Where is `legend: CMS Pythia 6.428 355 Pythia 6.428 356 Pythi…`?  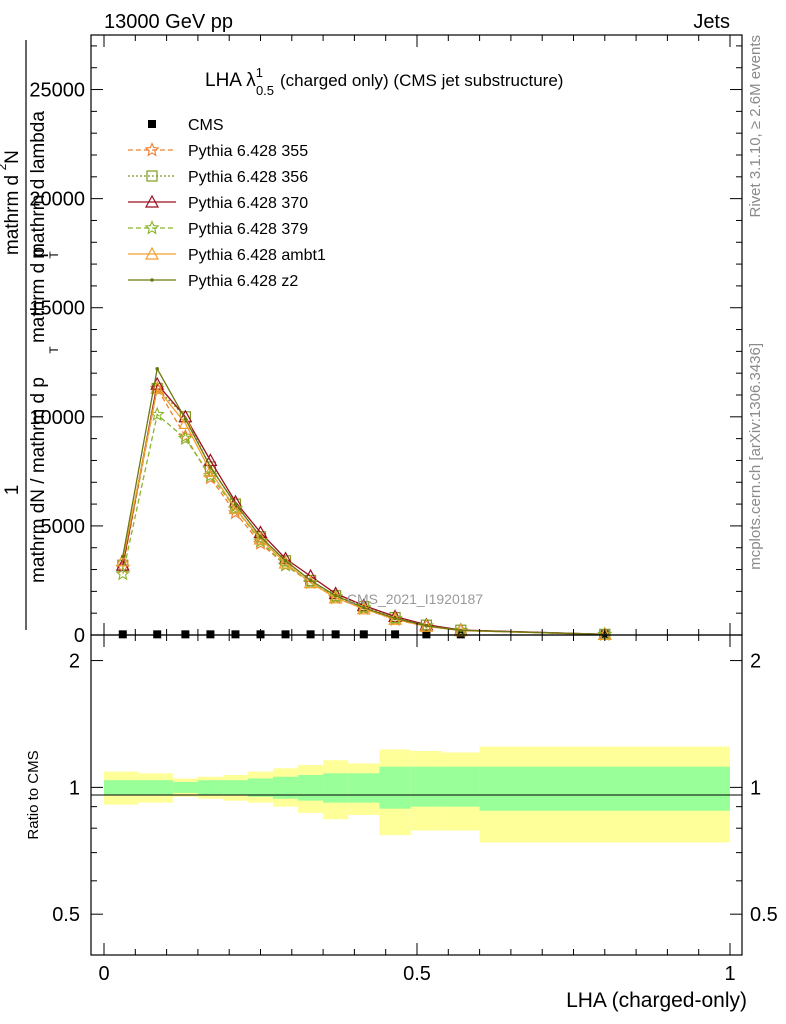 legend: CMS Pythia 6.428 355 Pythia 6.428 356 Pythi… is located at coordinates (227, 203).